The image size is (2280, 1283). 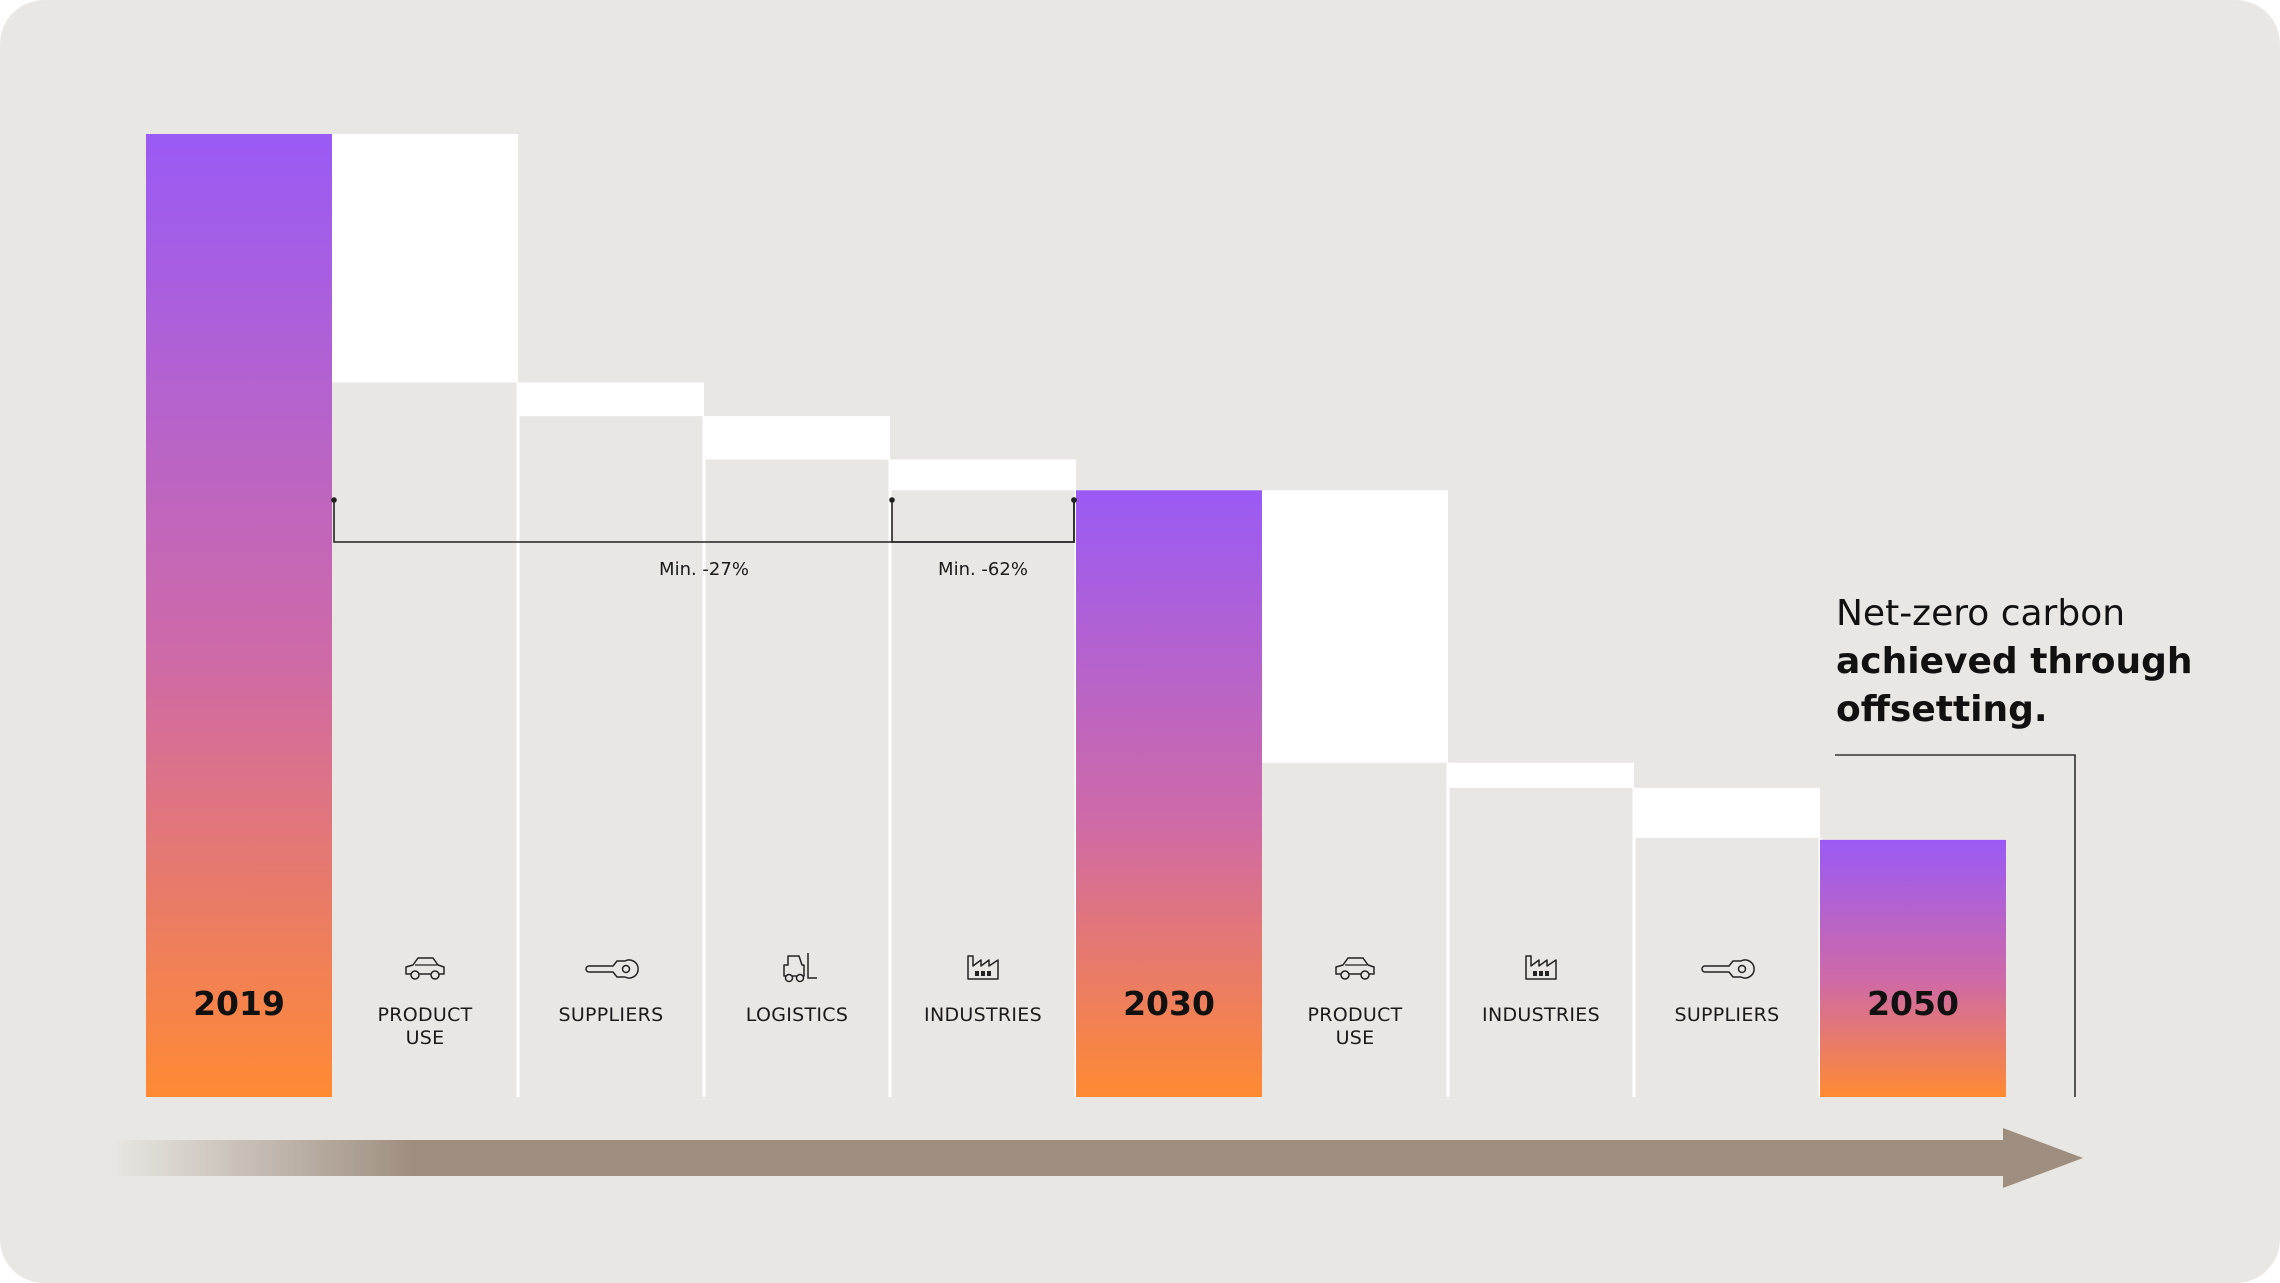 I want to click on headline-line1: Net-zero carbon, so click(x=1981, y=613).